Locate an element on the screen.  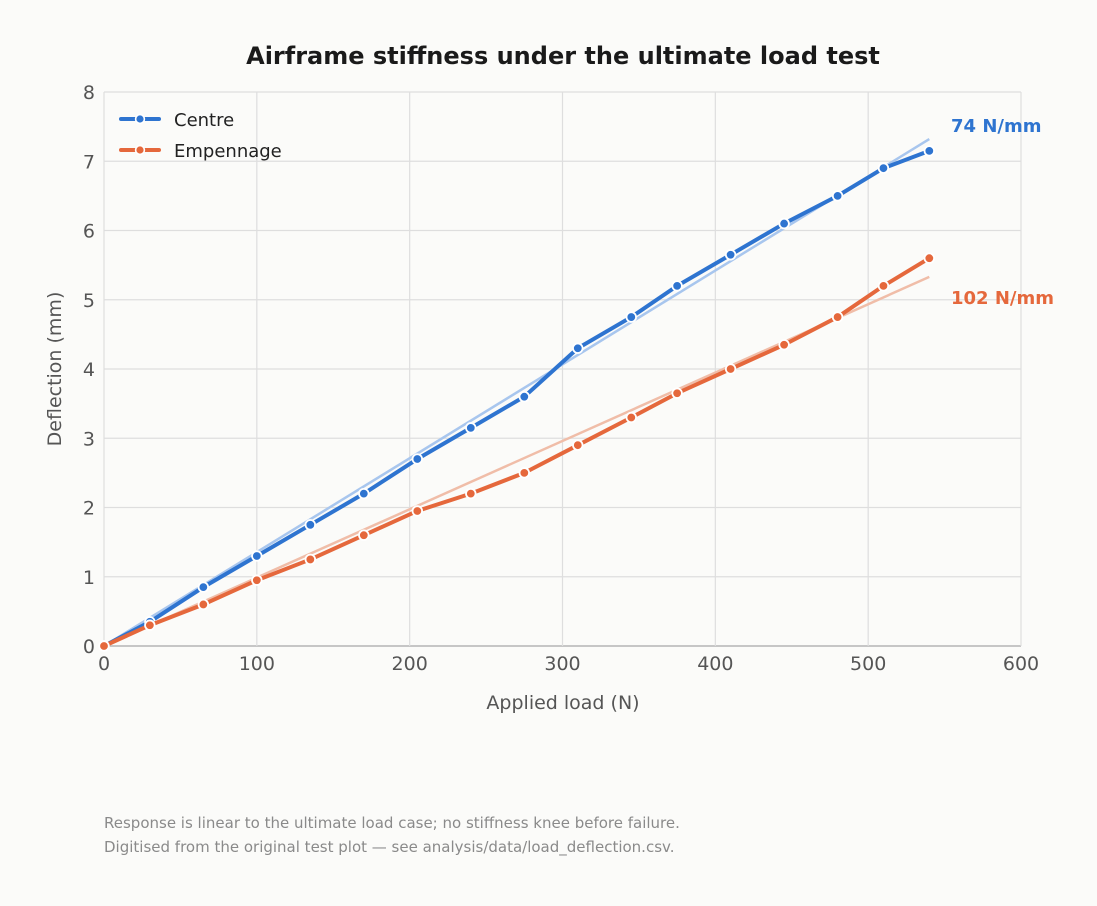
y-tick-label: 3 is located at coordinates (89, 439).